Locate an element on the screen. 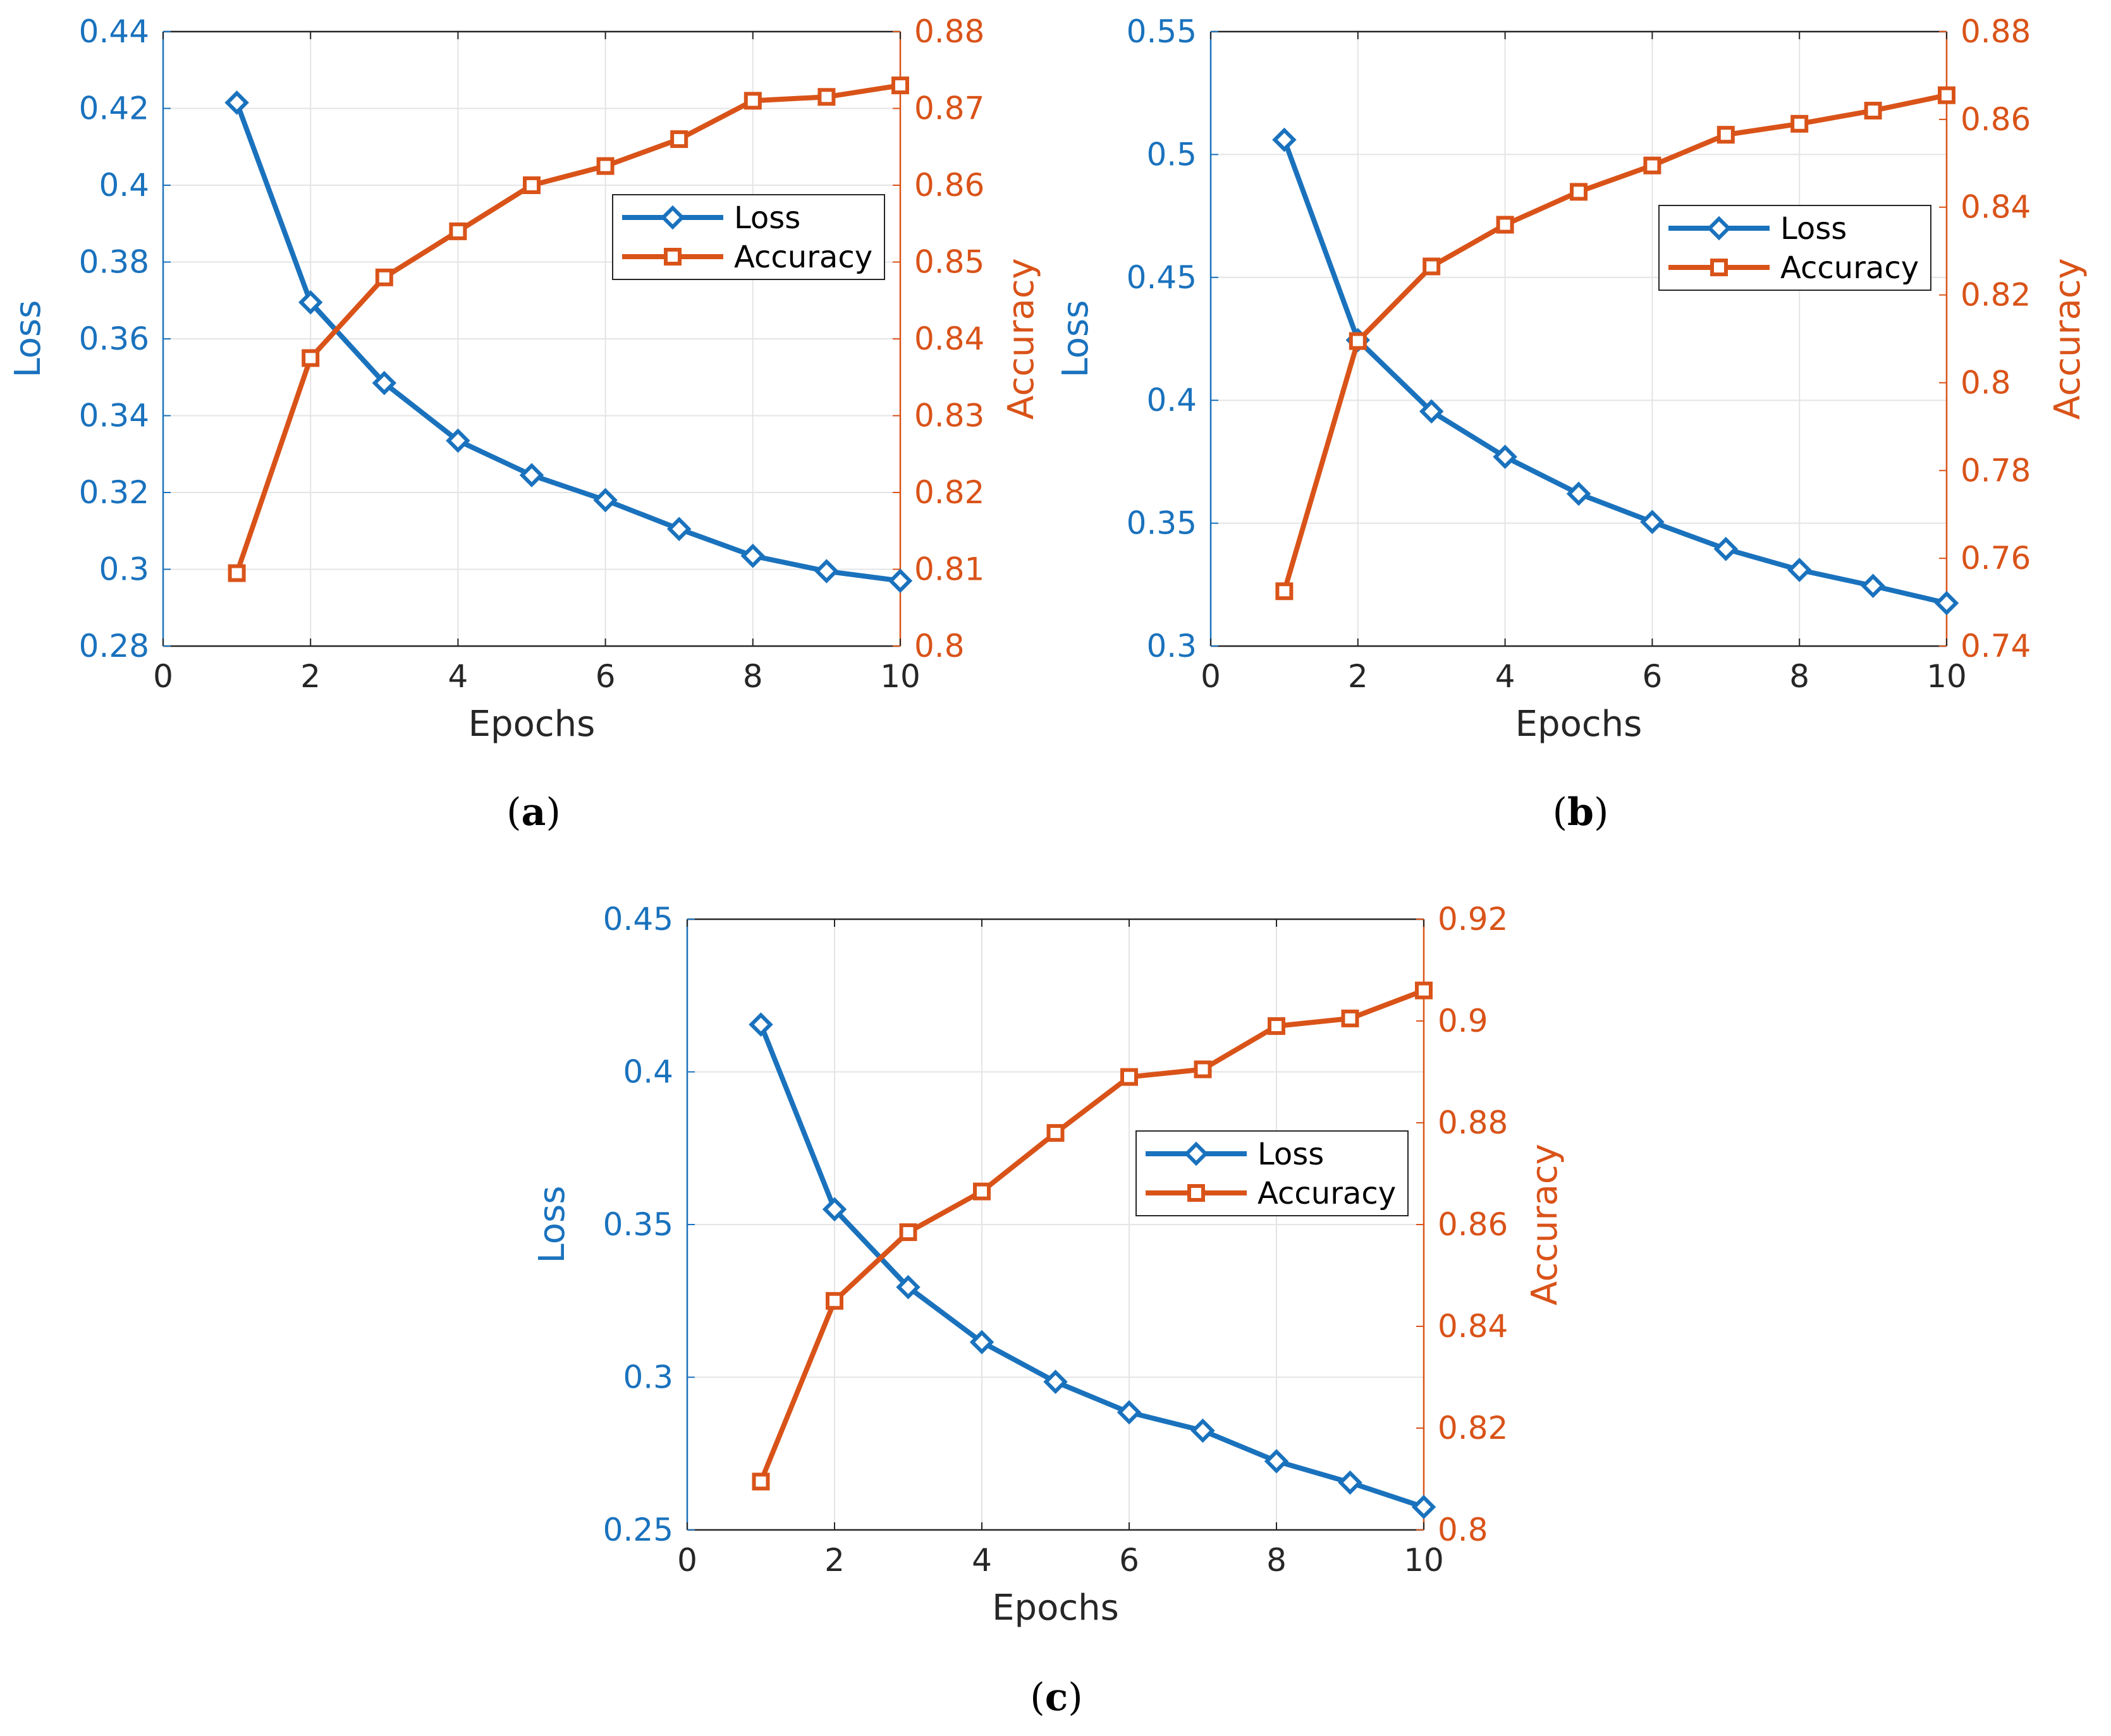 The width and height of the screenshot is (2111, 1736). y-left-tick-label: 0.3 is located at coordinates (648, 1377).